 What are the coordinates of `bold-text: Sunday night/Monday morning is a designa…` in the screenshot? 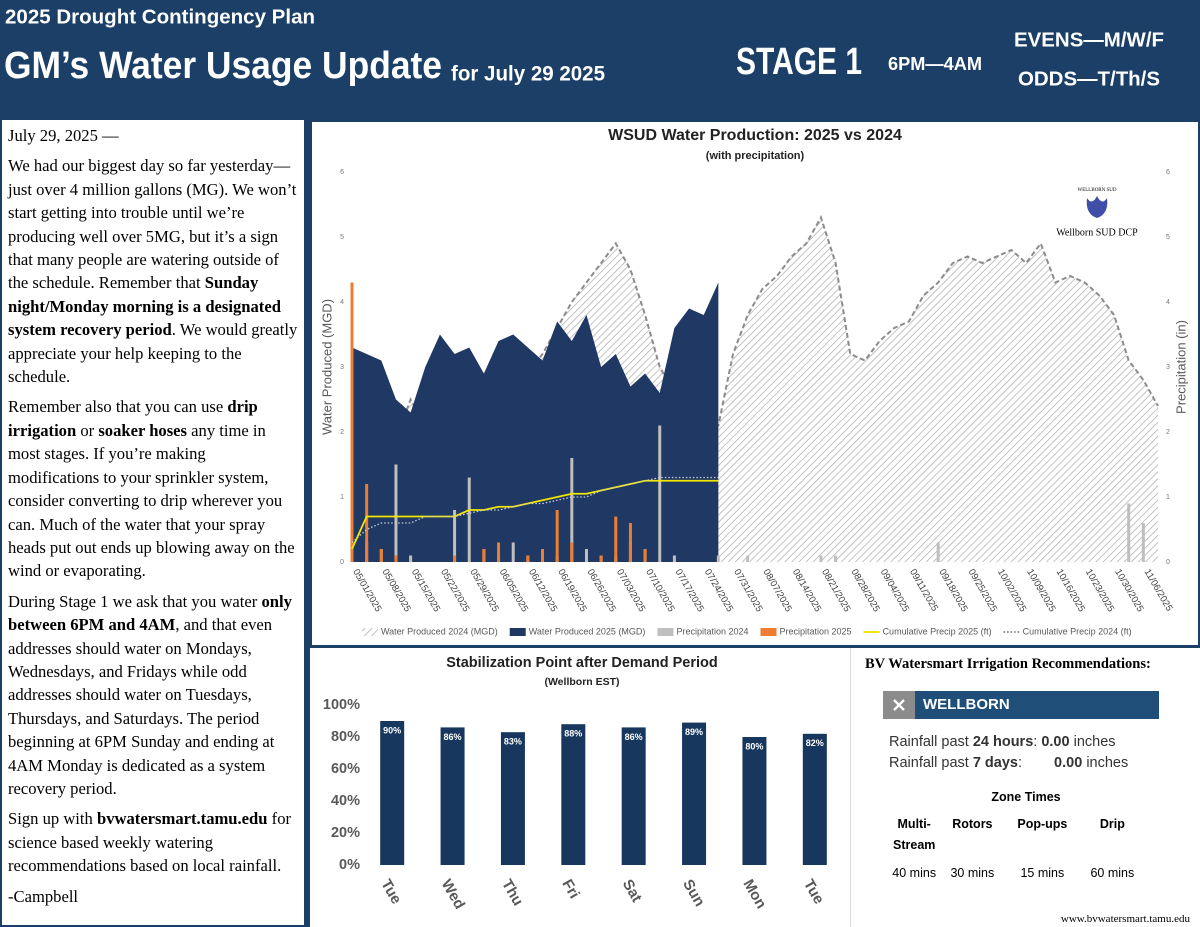 It's located at (144, 306).